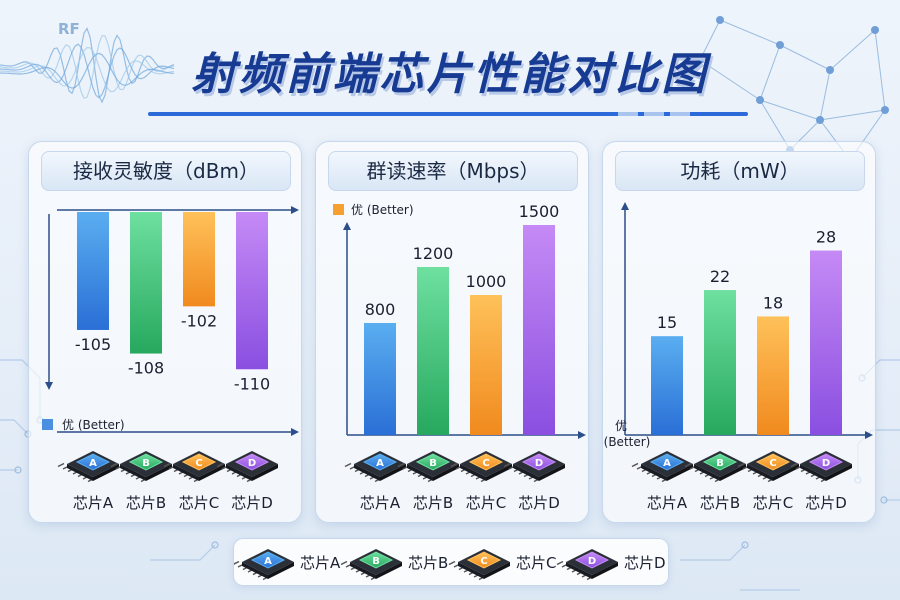 Image resolution: width=900 pixels, height=600 pixels. Describe the element at coordinates (479, 565) in the screenshot. I see `legend-chip-c-icon: C` at that location.